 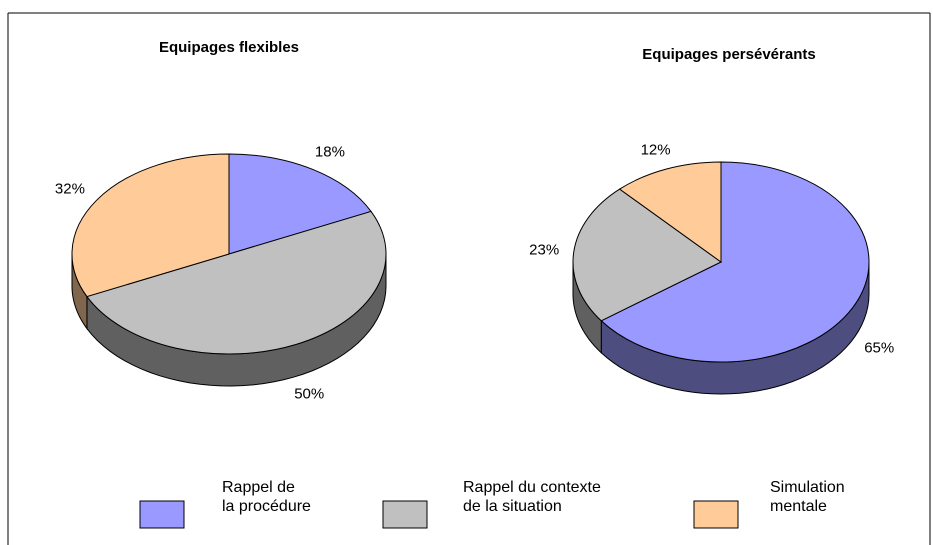 What do you see at coordinates (309, 394) in the screenshot?
I see `data-label: 50%` at bounding box center [309, 394].